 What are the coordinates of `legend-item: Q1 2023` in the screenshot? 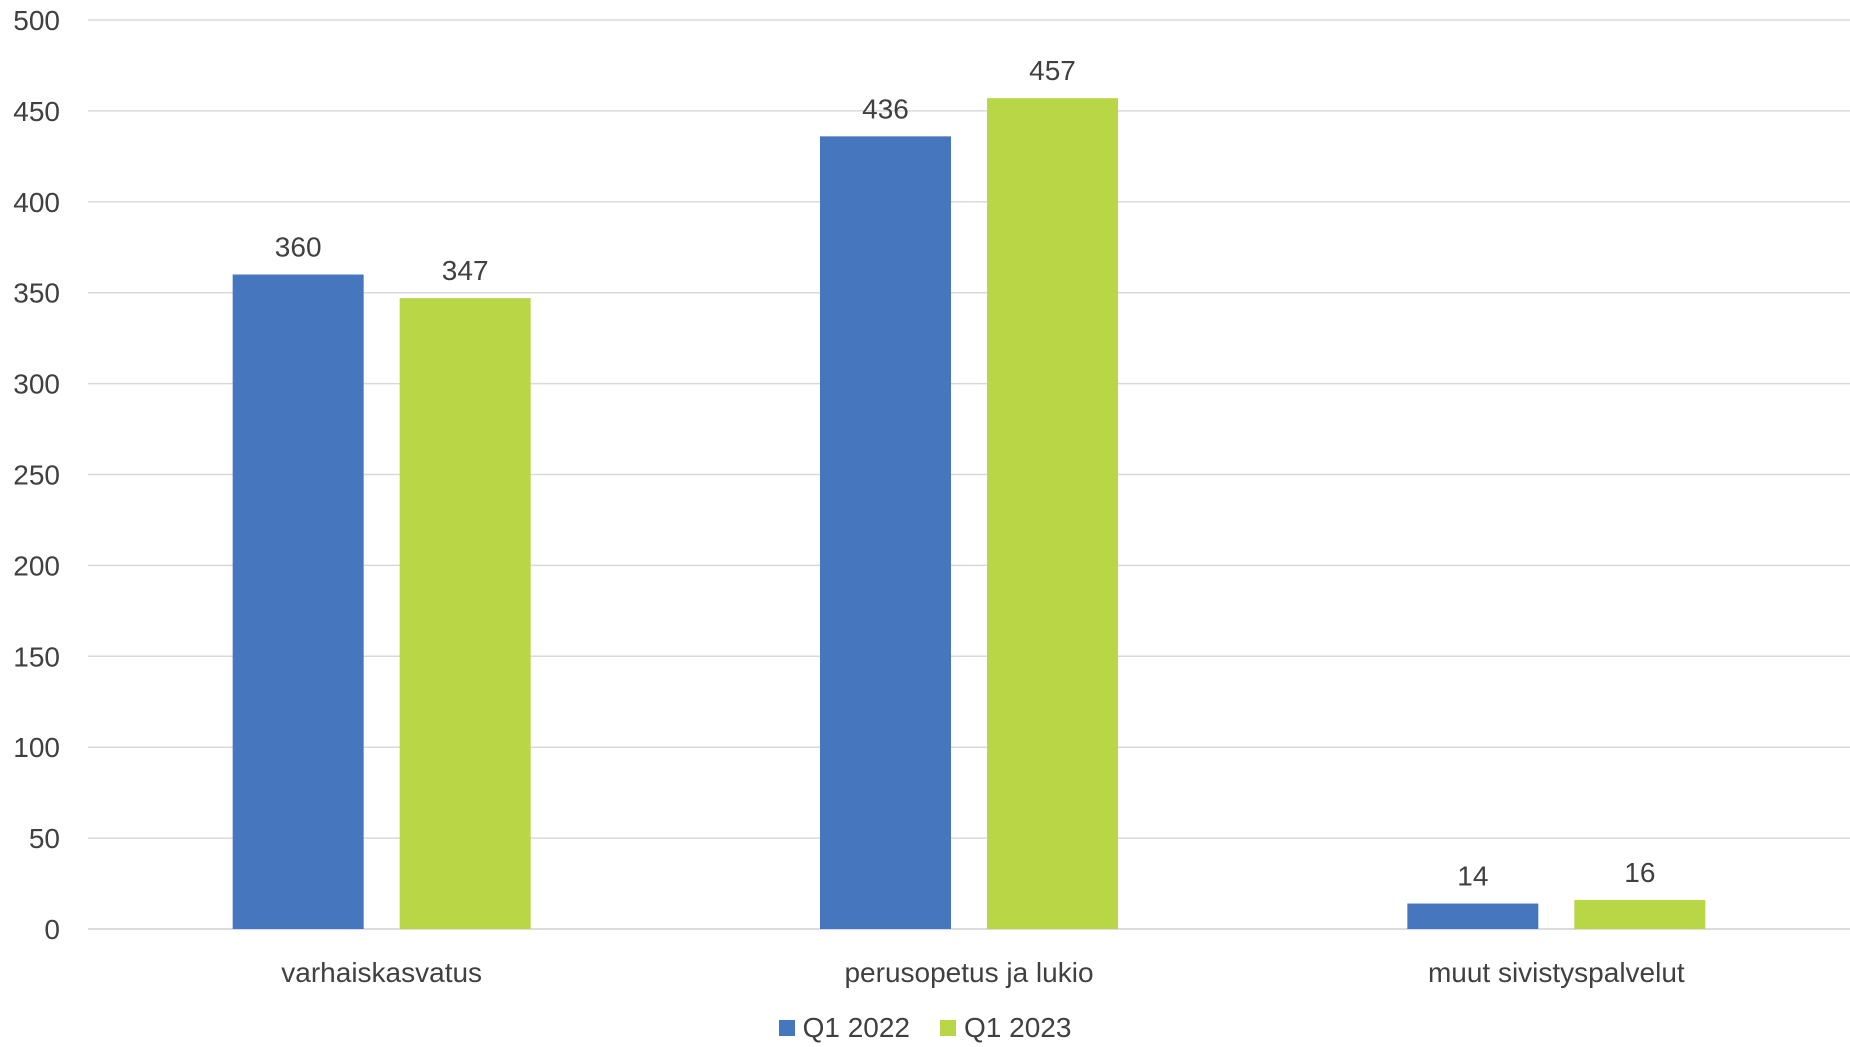 It's located at (1005, 1028).